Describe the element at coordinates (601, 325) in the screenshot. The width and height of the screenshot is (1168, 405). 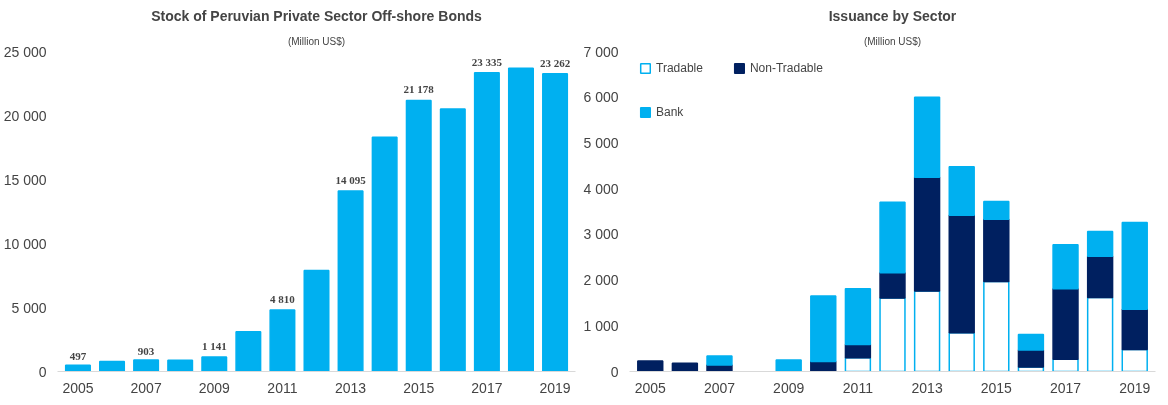
I see `y-tick-label: 1 000` at that location.